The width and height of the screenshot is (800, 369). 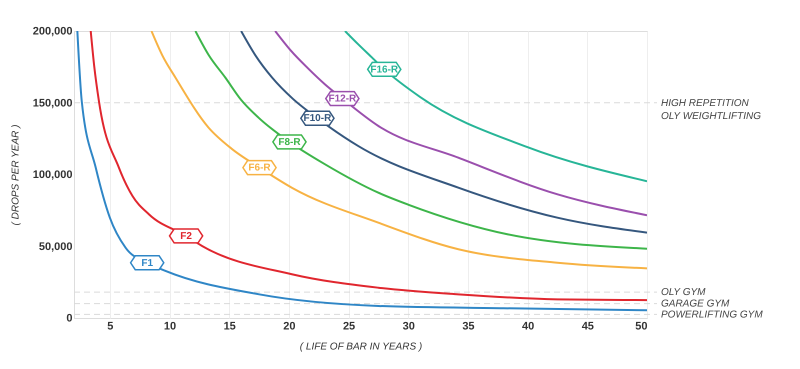 I want to click on x-tick-label: 10, so click(x=170, y=326).